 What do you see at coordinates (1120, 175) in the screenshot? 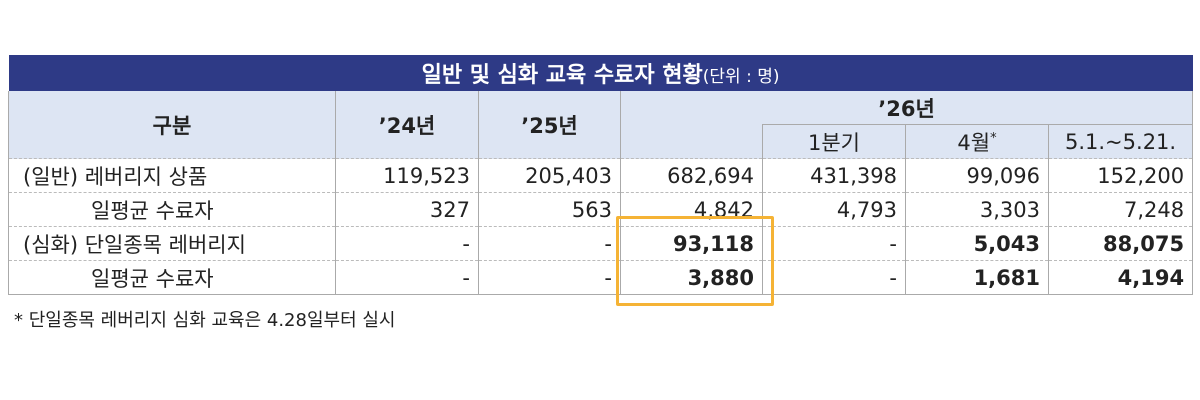
I see `cell: 152,200` at bounding box center [1120, 175].